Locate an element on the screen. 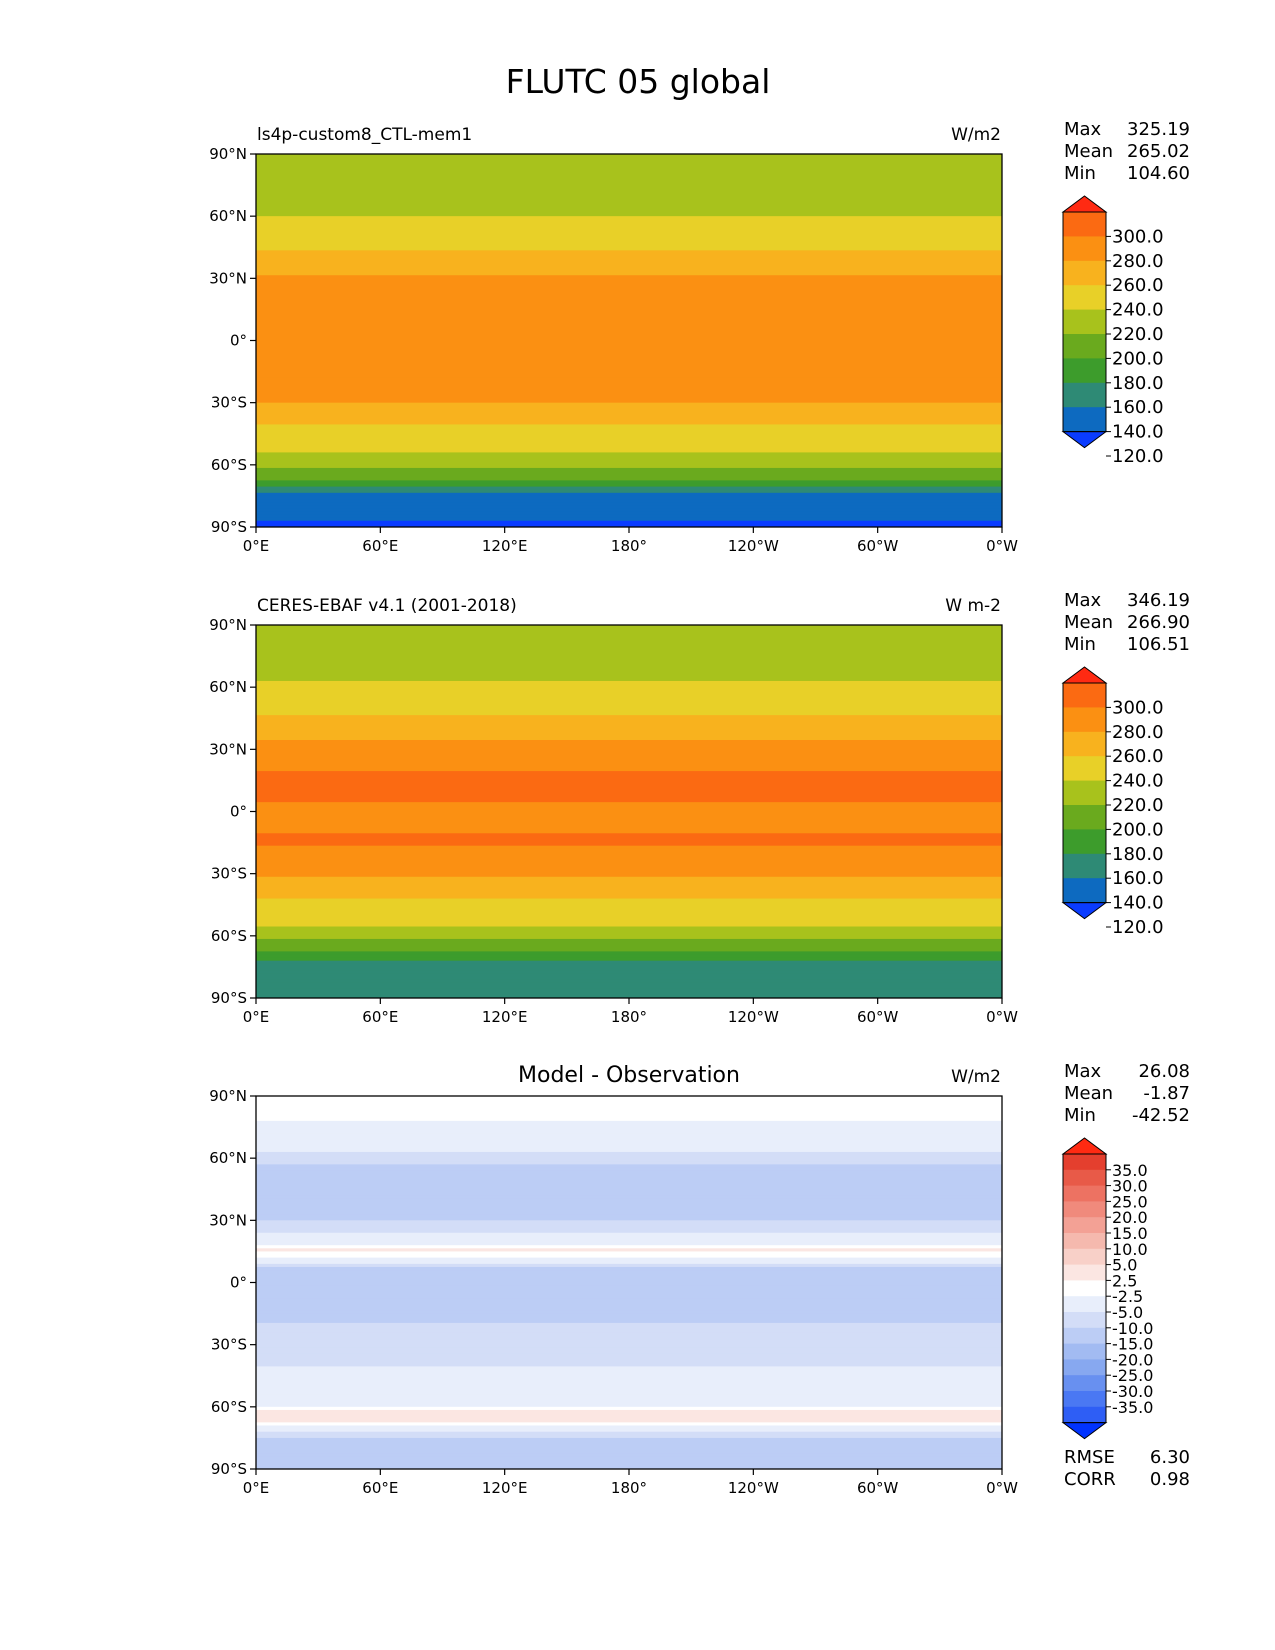 The image size is (1275, 1650). stat-rmse-value: 6.30 is located at coordinates (1170, 1457).